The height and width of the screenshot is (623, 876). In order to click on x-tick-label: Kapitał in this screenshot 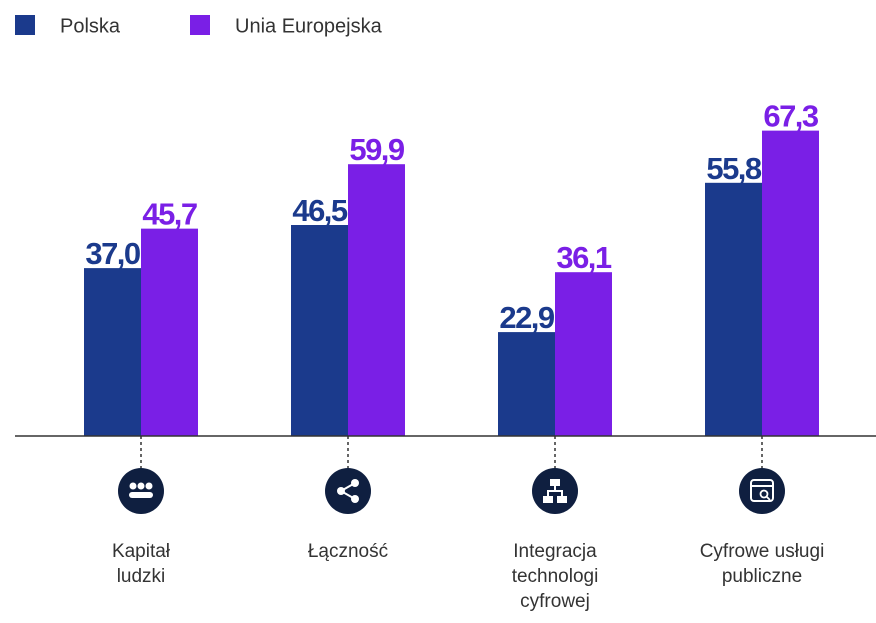, I will do `click(141, 551)`.